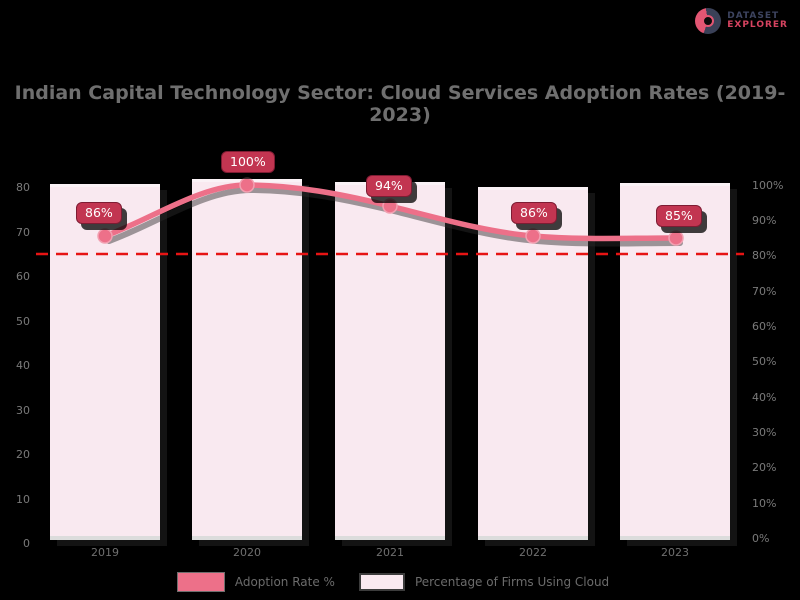  Describe the element at coordinates (768, 185) in the screenshot. I see `right-axis-tick: 100%` at that location.